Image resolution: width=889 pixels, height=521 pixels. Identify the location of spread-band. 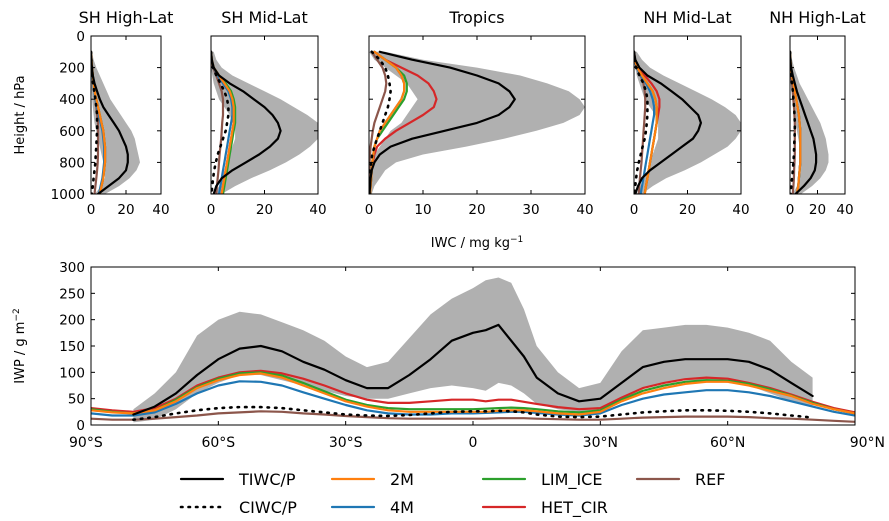
(687, 123).